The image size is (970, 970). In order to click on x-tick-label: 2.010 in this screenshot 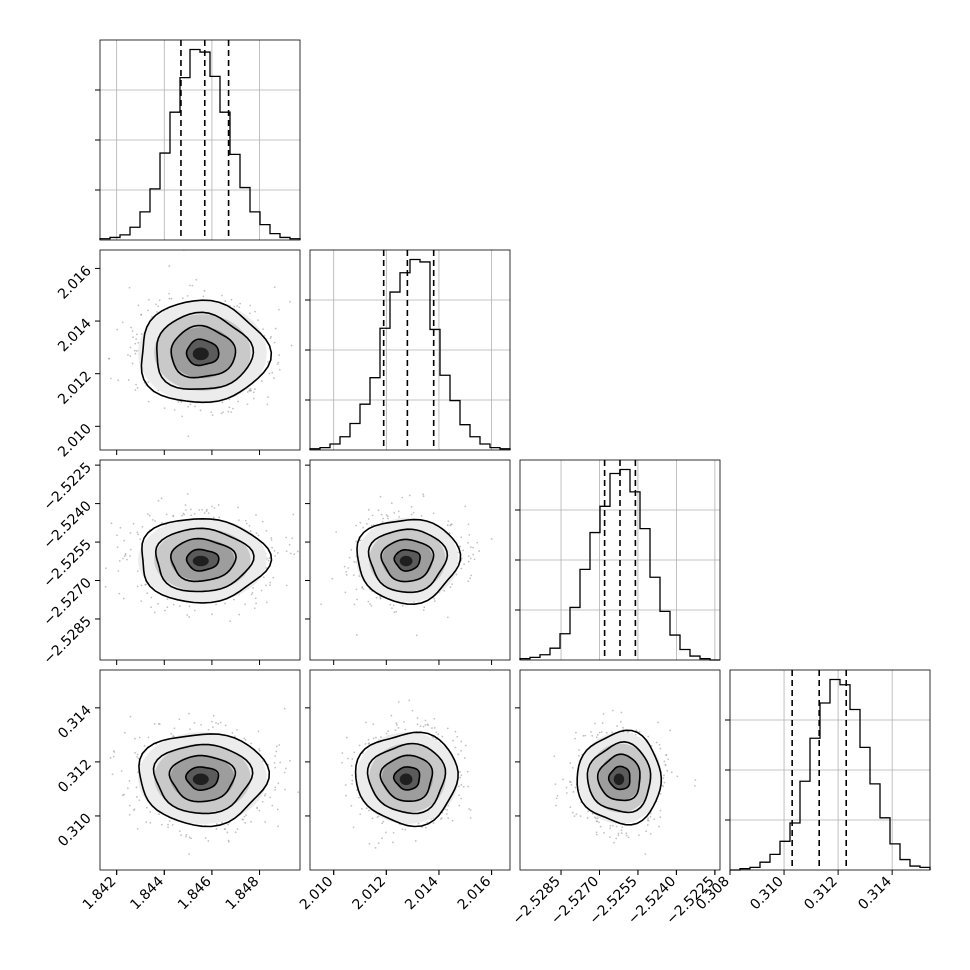, I will do `click(317, 894)`.